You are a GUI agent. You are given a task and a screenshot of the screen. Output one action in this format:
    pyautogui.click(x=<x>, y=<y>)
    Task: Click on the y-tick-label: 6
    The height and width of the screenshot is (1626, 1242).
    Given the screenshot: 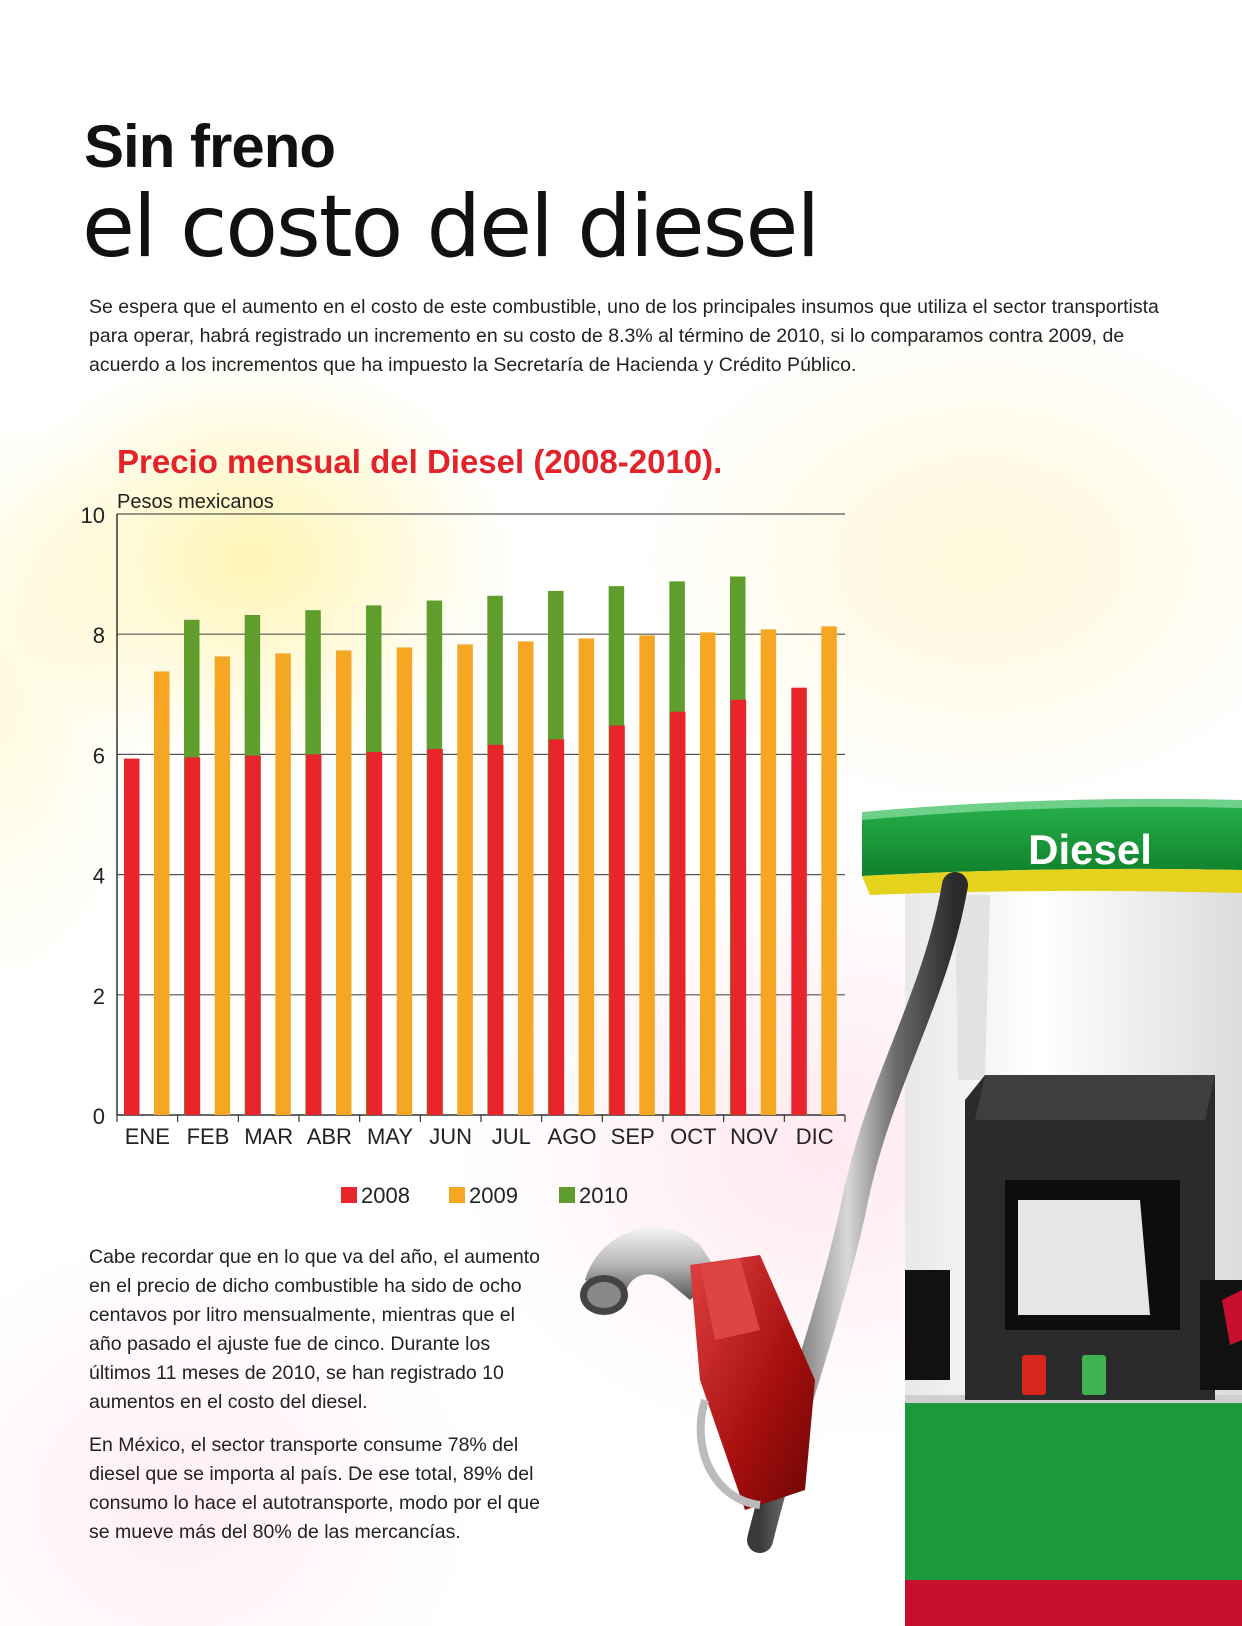 What is the action you would take?
    pyautogui.click(x=99, y=755)
    